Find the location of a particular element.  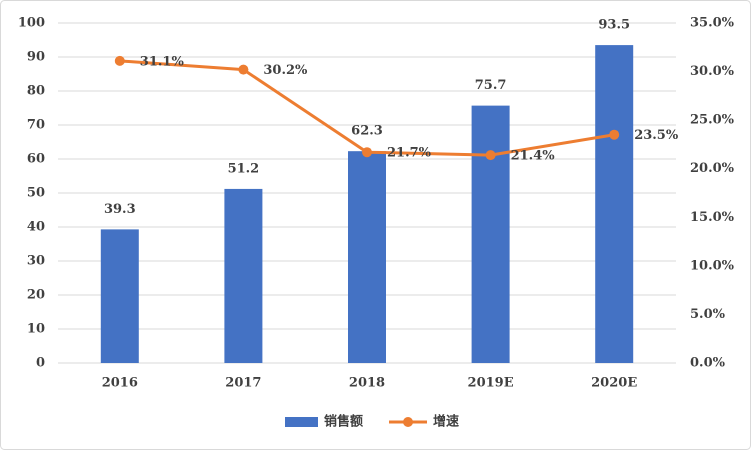

x-tick-label: 2017 is located at coordinates (243, 383).